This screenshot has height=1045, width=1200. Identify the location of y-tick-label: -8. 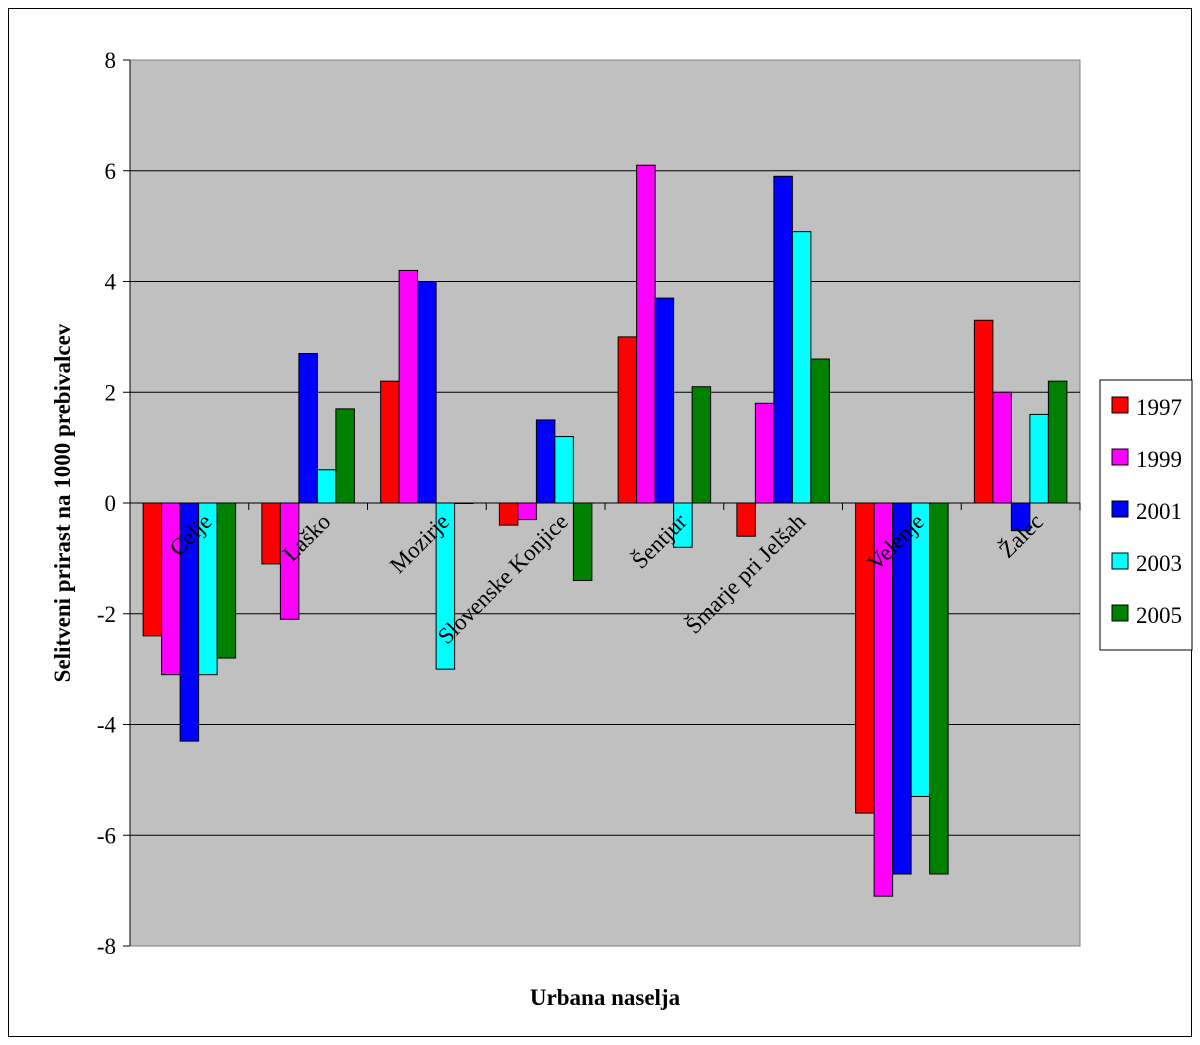
(106, 946).